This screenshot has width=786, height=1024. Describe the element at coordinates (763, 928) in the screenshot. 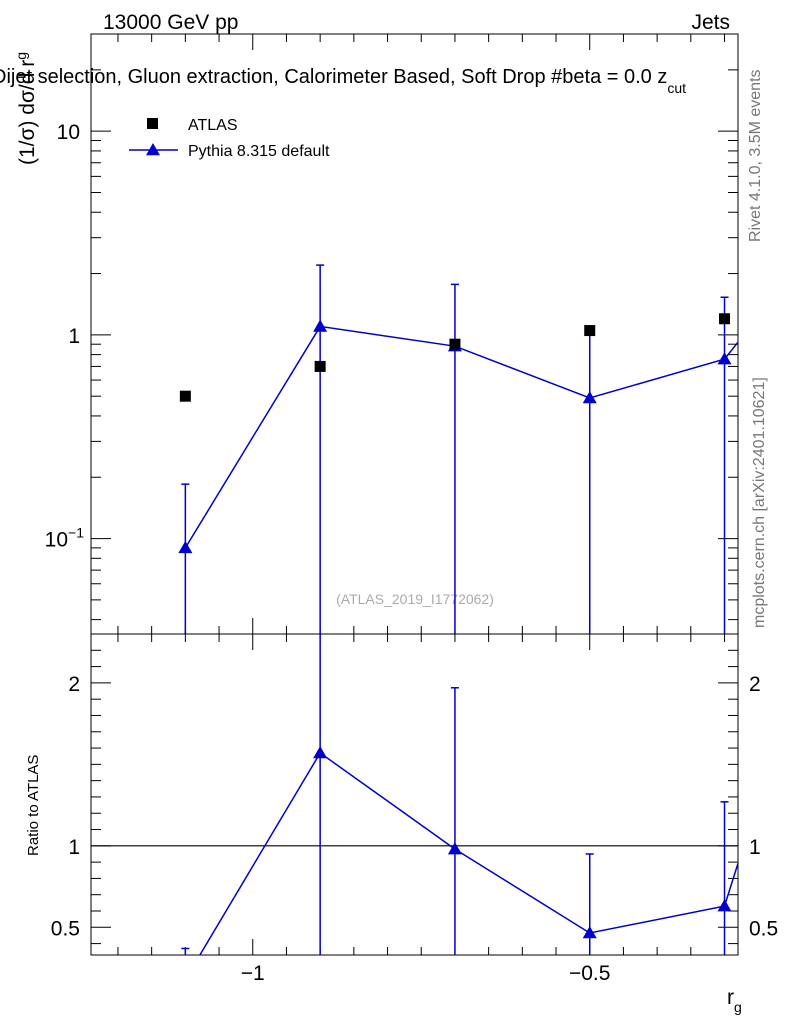

I see `ratio-y-tick-label-right-0: 0.5` at that location.